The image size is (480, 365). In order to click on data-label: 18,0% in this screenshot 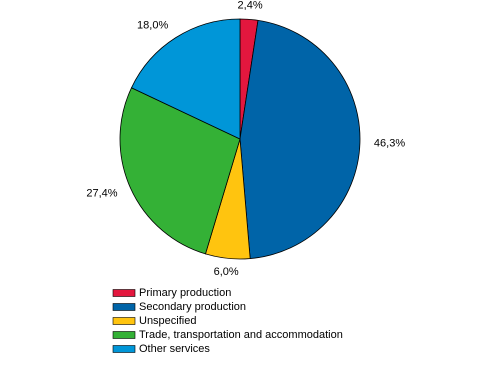, I will do `click(152, 26)`.